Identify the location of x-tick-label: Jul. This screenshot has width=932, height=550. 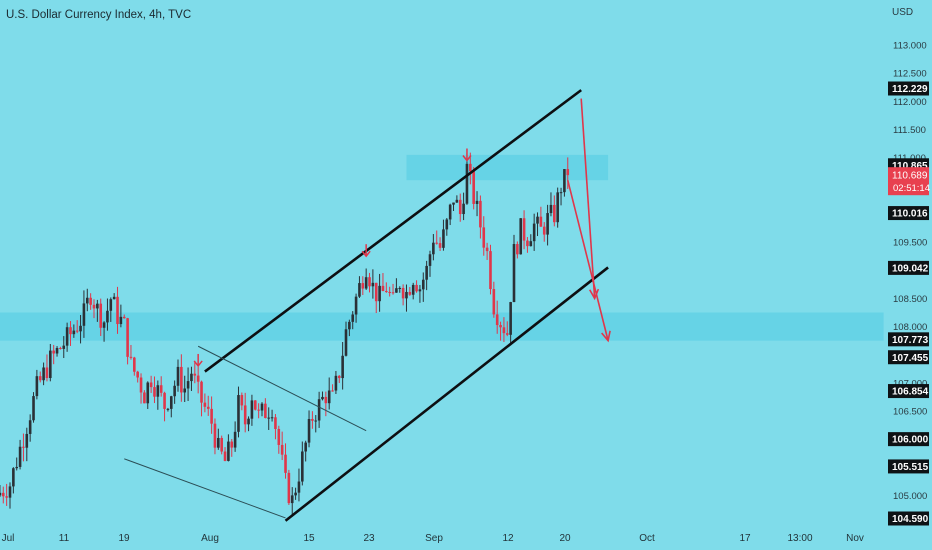
(8, 538).